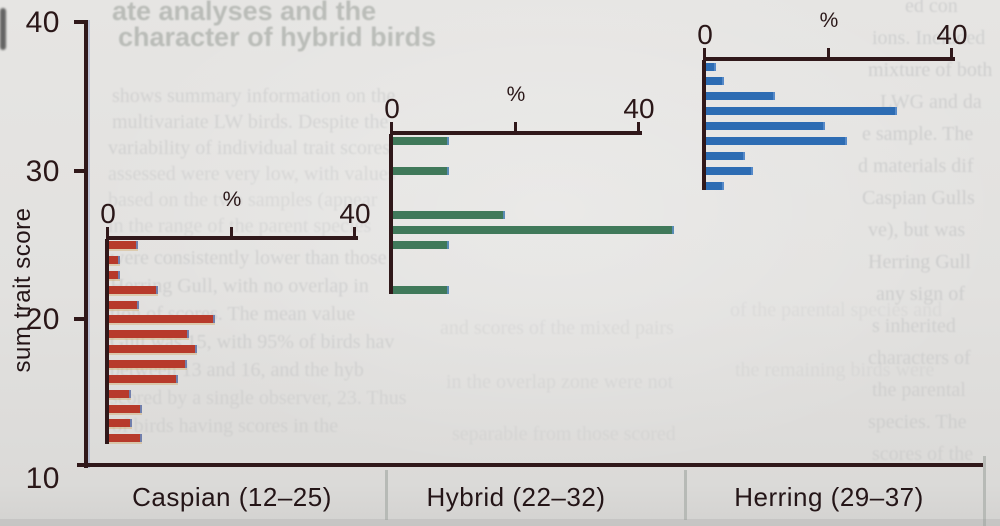 This screenshot has width=1000, height=526. What do you see at coordinates (560, 382) in the screenshot?
I see `ghost-text-fragment: in the overlap zone were not` at bounding box center [560, 382].